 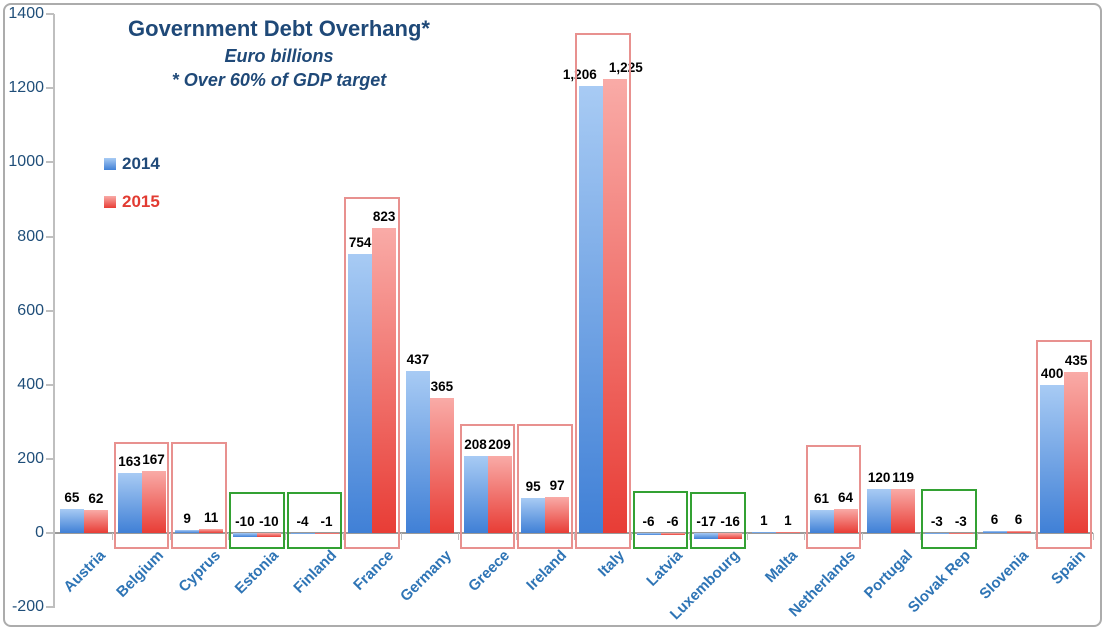 I want to click on value-label-2014-malta: 1, so click(x=764, y=521).